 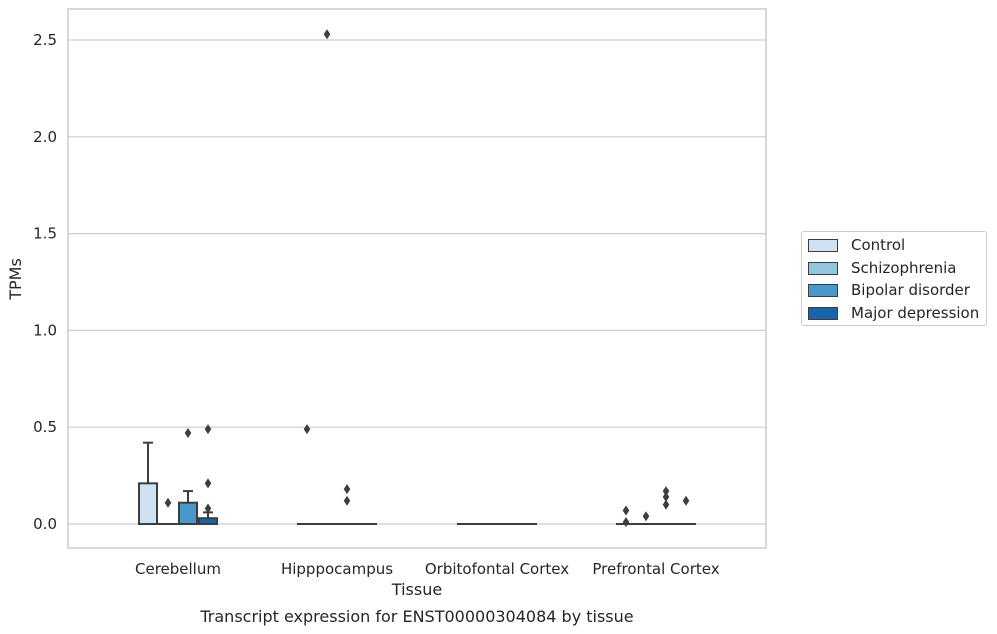 What do you see at coordinates (45, 427) in the screenshot?
I see `y-tick-label: 0.5` at bounding box center [45, 427].